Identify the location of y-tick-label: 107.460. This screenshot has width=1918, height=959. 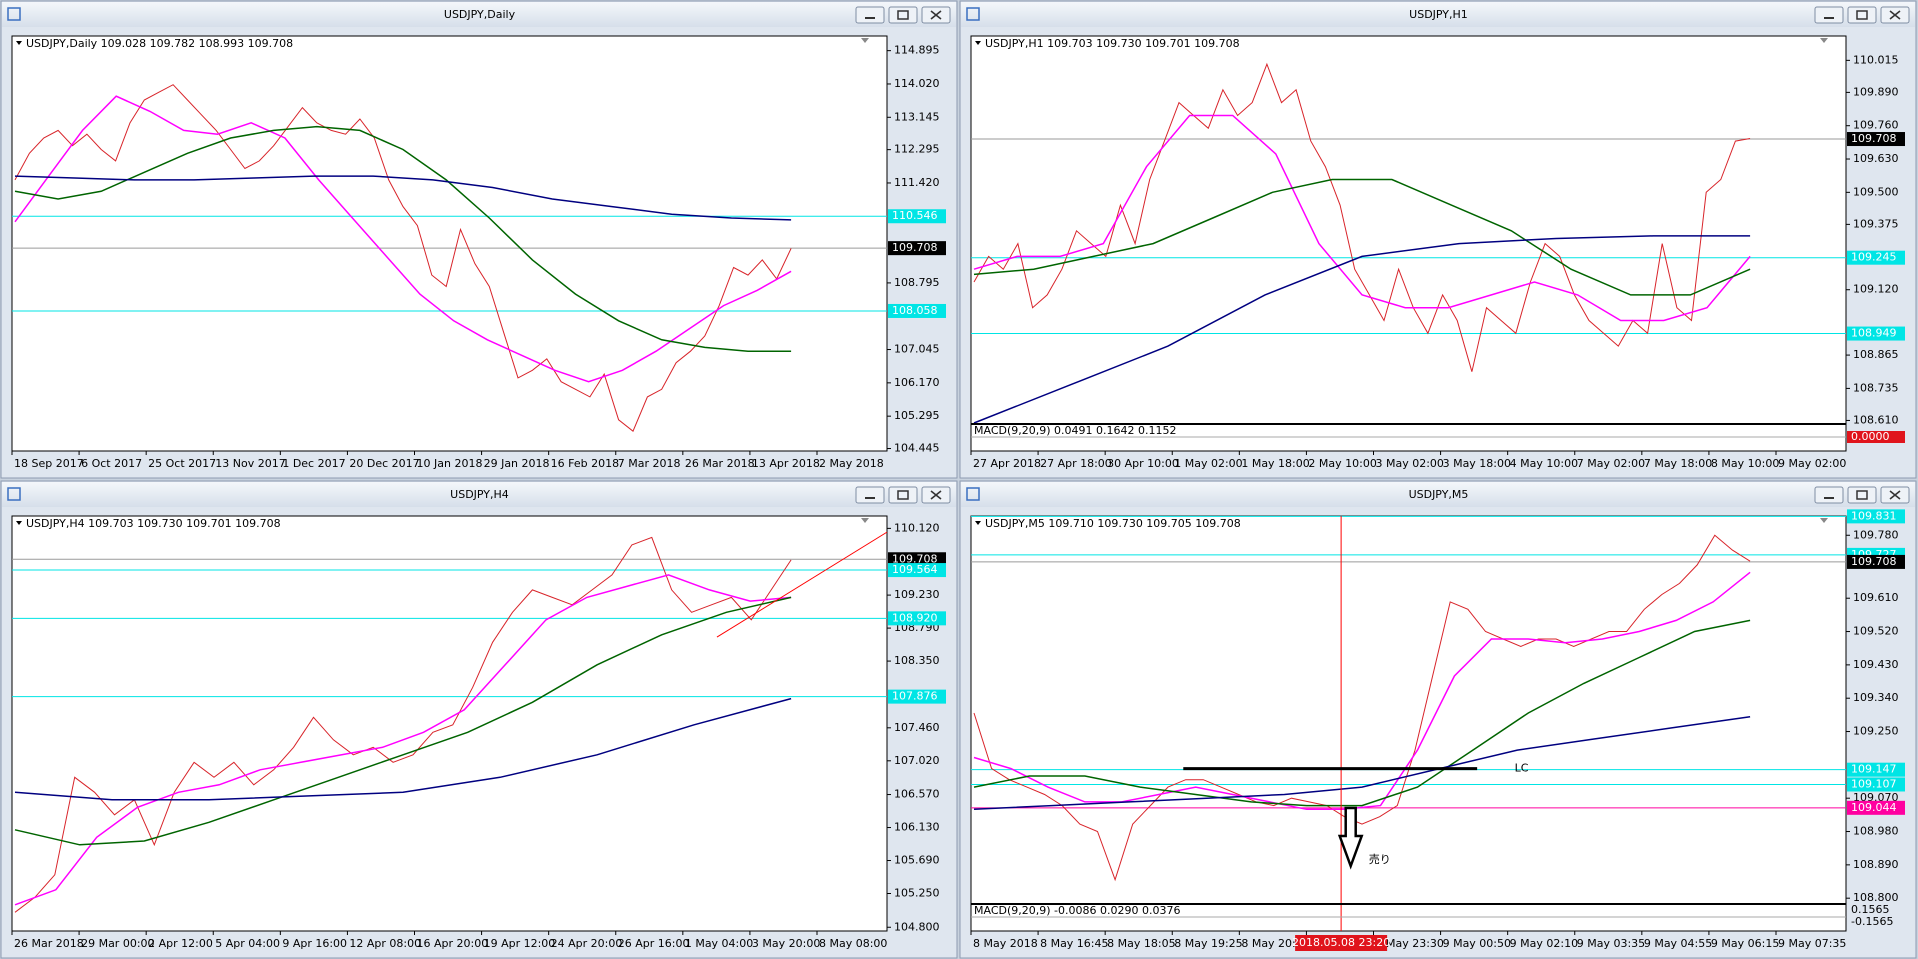
(917, 727).